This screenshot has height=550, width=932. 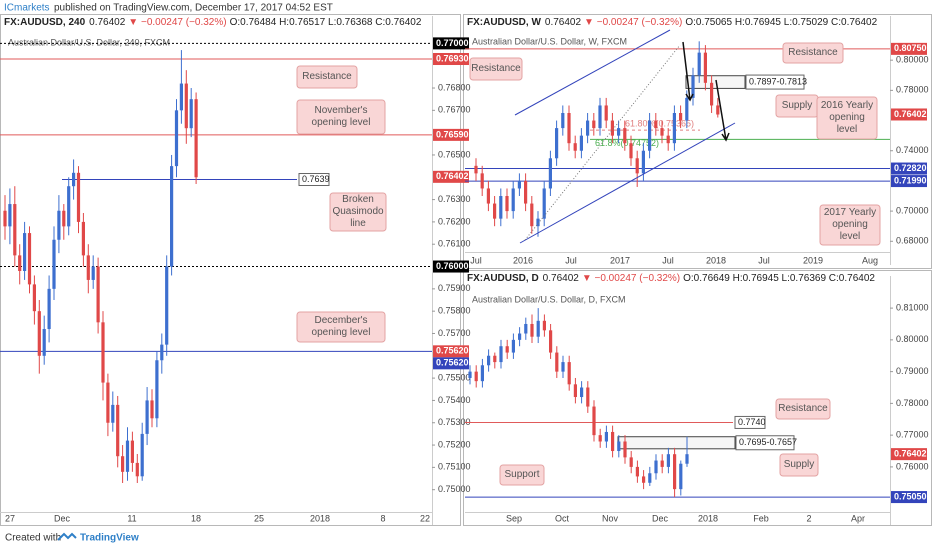 I want to click on y-tick-label: 0.75300, so click(x=454, y=422).